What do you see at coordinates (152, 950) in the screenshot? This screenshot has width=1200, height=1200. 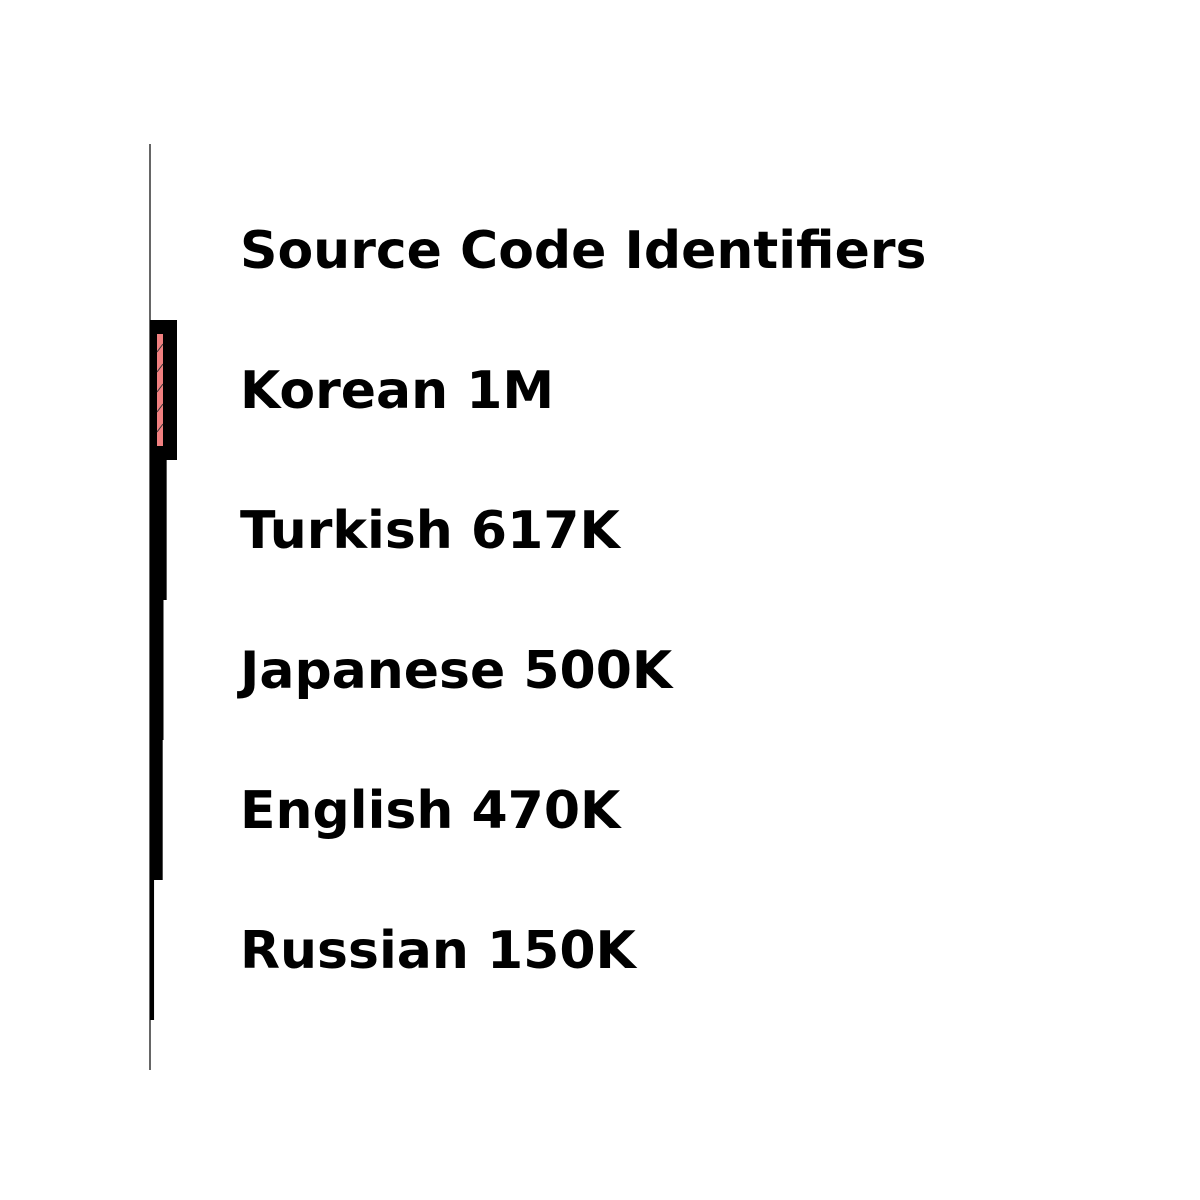 I see `bar-russian-150k` at bounding box center [152, 950].